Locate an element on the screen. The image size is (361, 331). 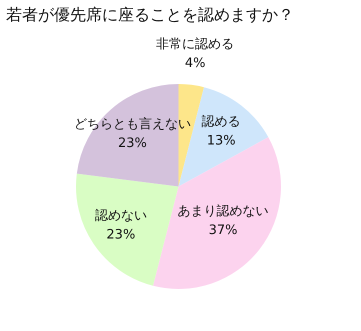
slice-label: 認める is located at coordinates (221, 122).